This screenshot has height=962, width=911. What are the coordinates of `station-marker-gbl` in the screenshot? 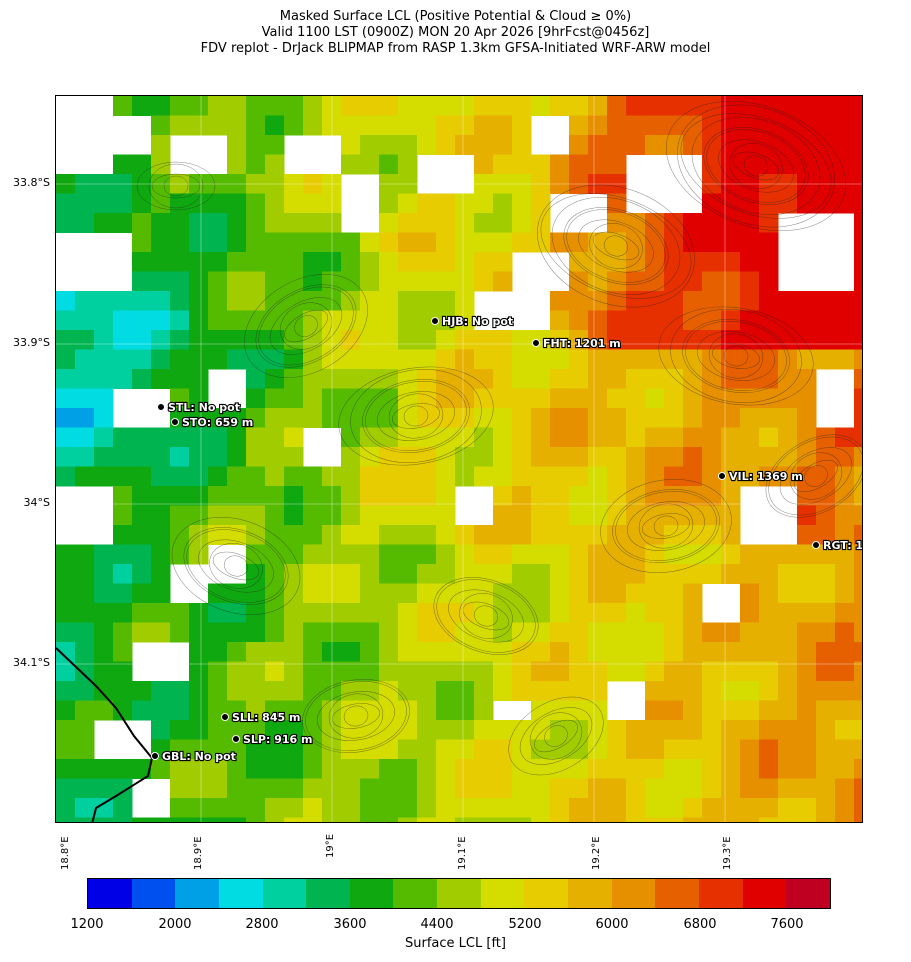 It's located at (155, 756).